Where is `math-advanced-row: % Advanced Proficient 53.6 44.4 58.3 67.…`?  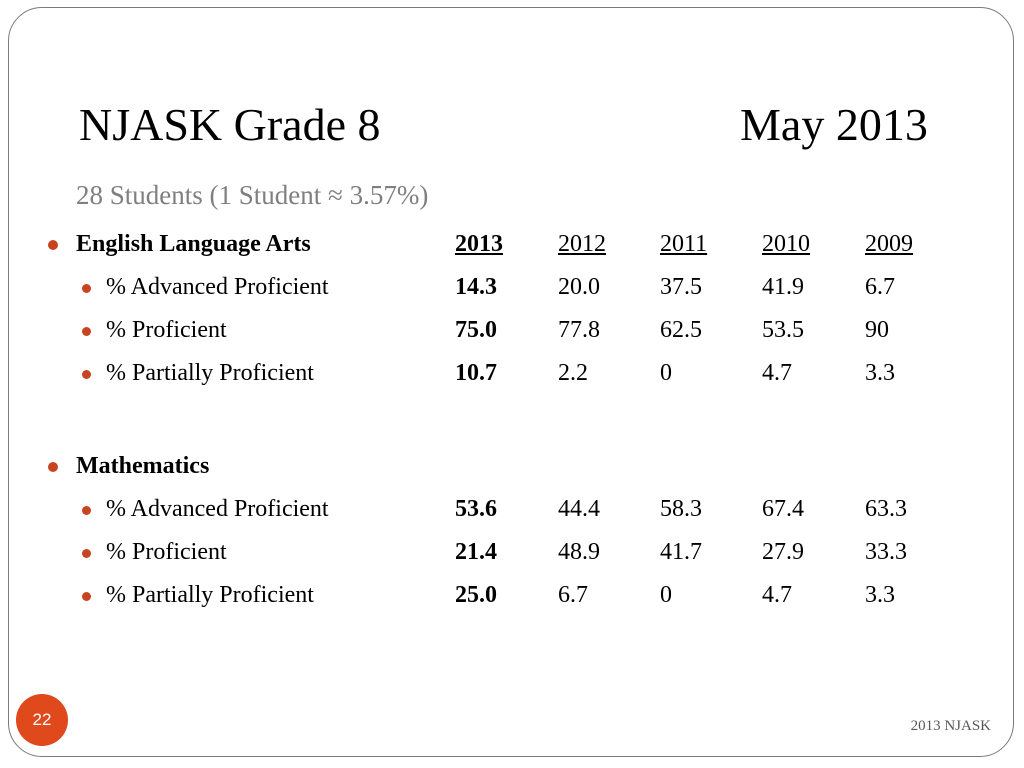
math-advanced-row: % Advanced Proficient 53.6 44.4 58.3 67.… is located at coordinates (512, 509).